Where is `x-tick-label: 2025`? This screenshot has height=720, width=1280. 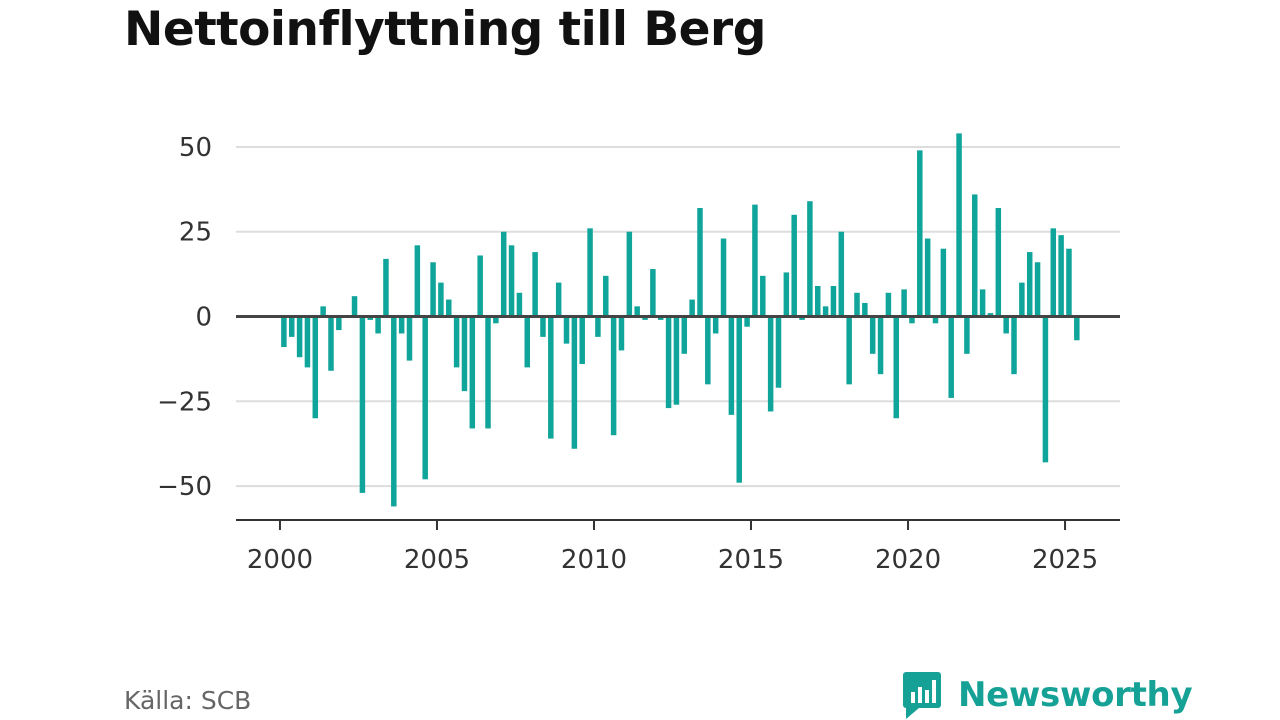 x-tick-label: 2025 is located at coordinates (1065, 560).